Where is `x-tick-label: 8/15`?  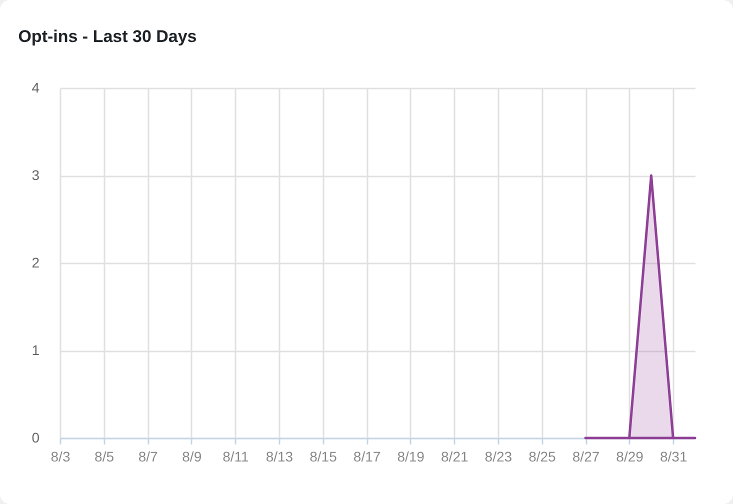
x-tick-label: 8/15 is located at coordinates (324, 456).